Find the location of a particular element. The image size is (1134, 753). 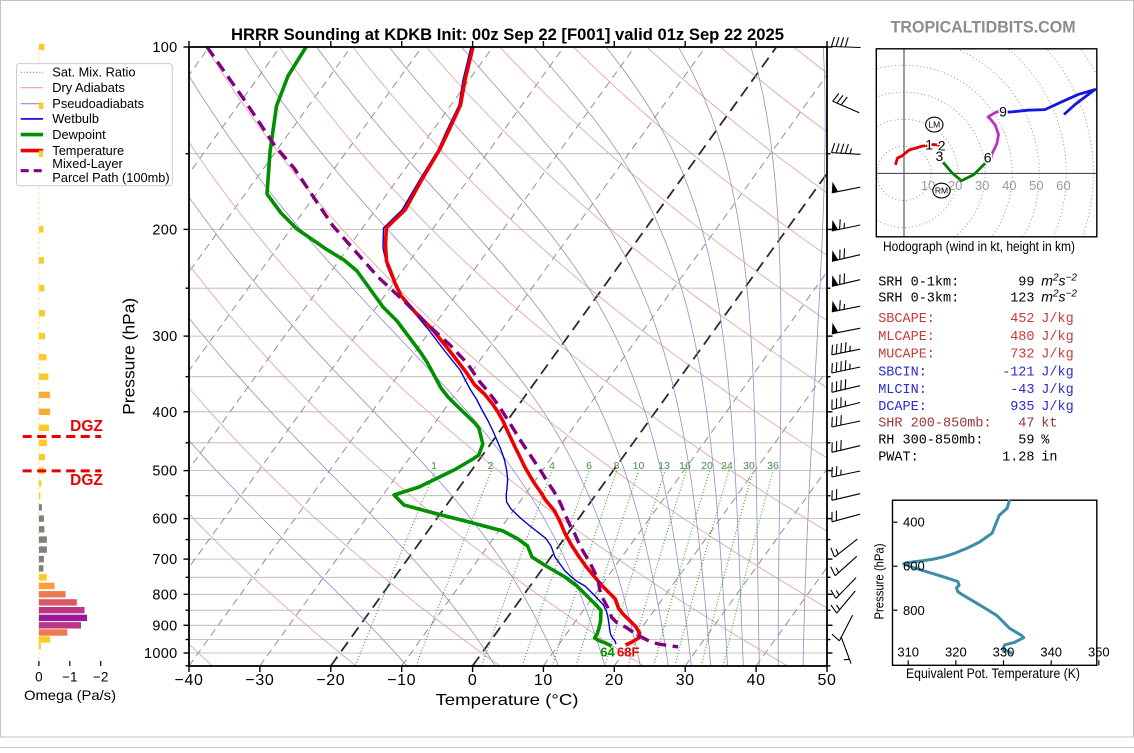

svg-text: −40 is located at coordinates (189, 680).